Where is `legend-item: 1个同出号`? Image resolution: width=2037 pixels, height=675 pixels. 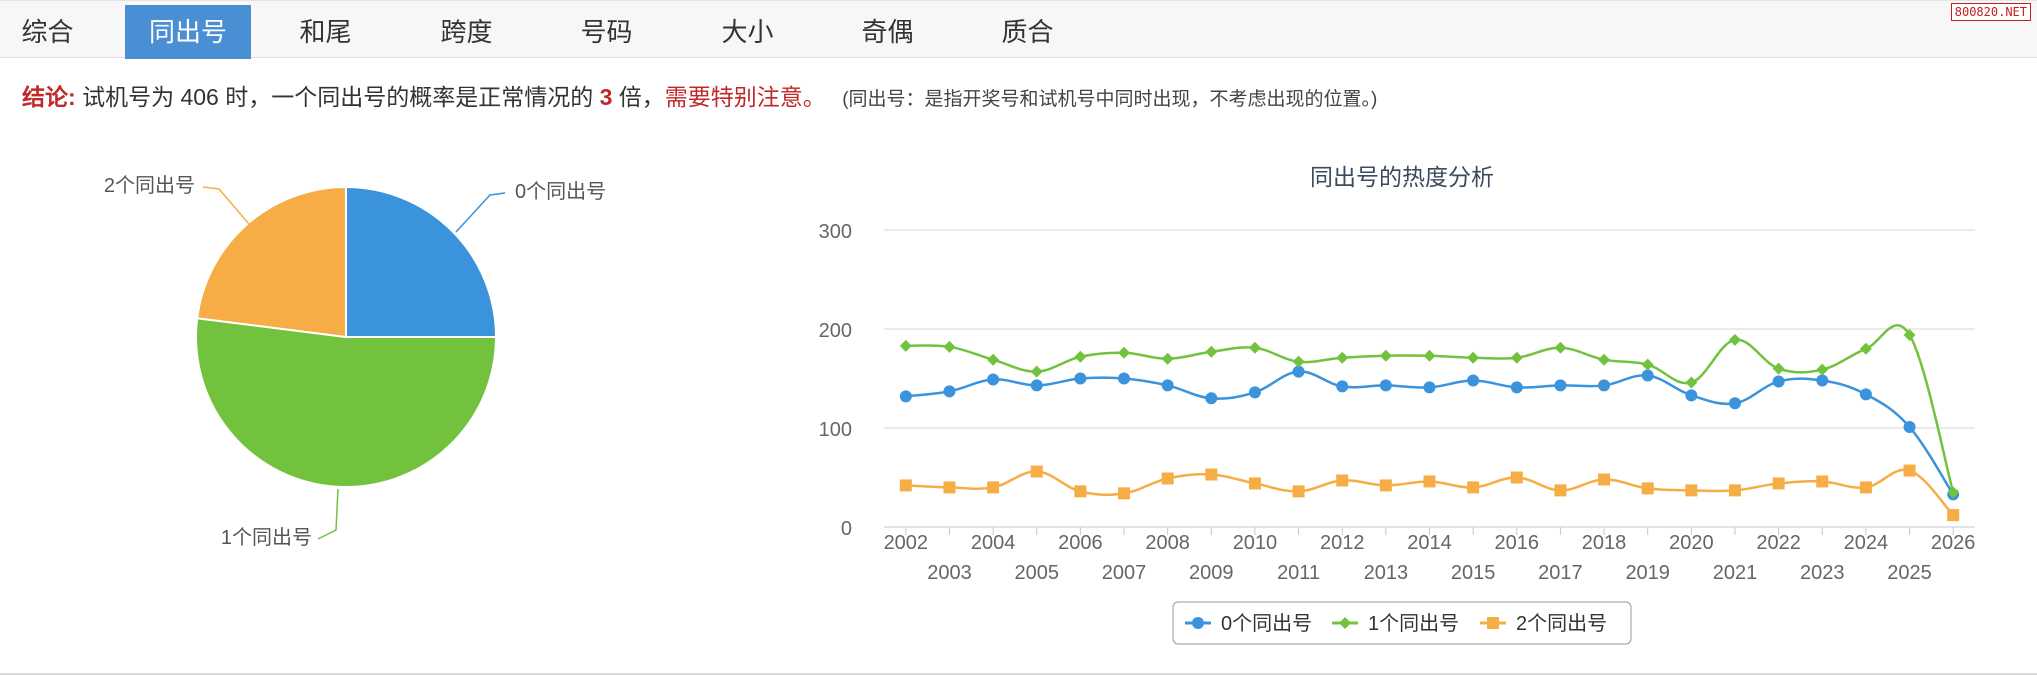 legend-item: 1个同出号 is located at coordinates (1395, 623).